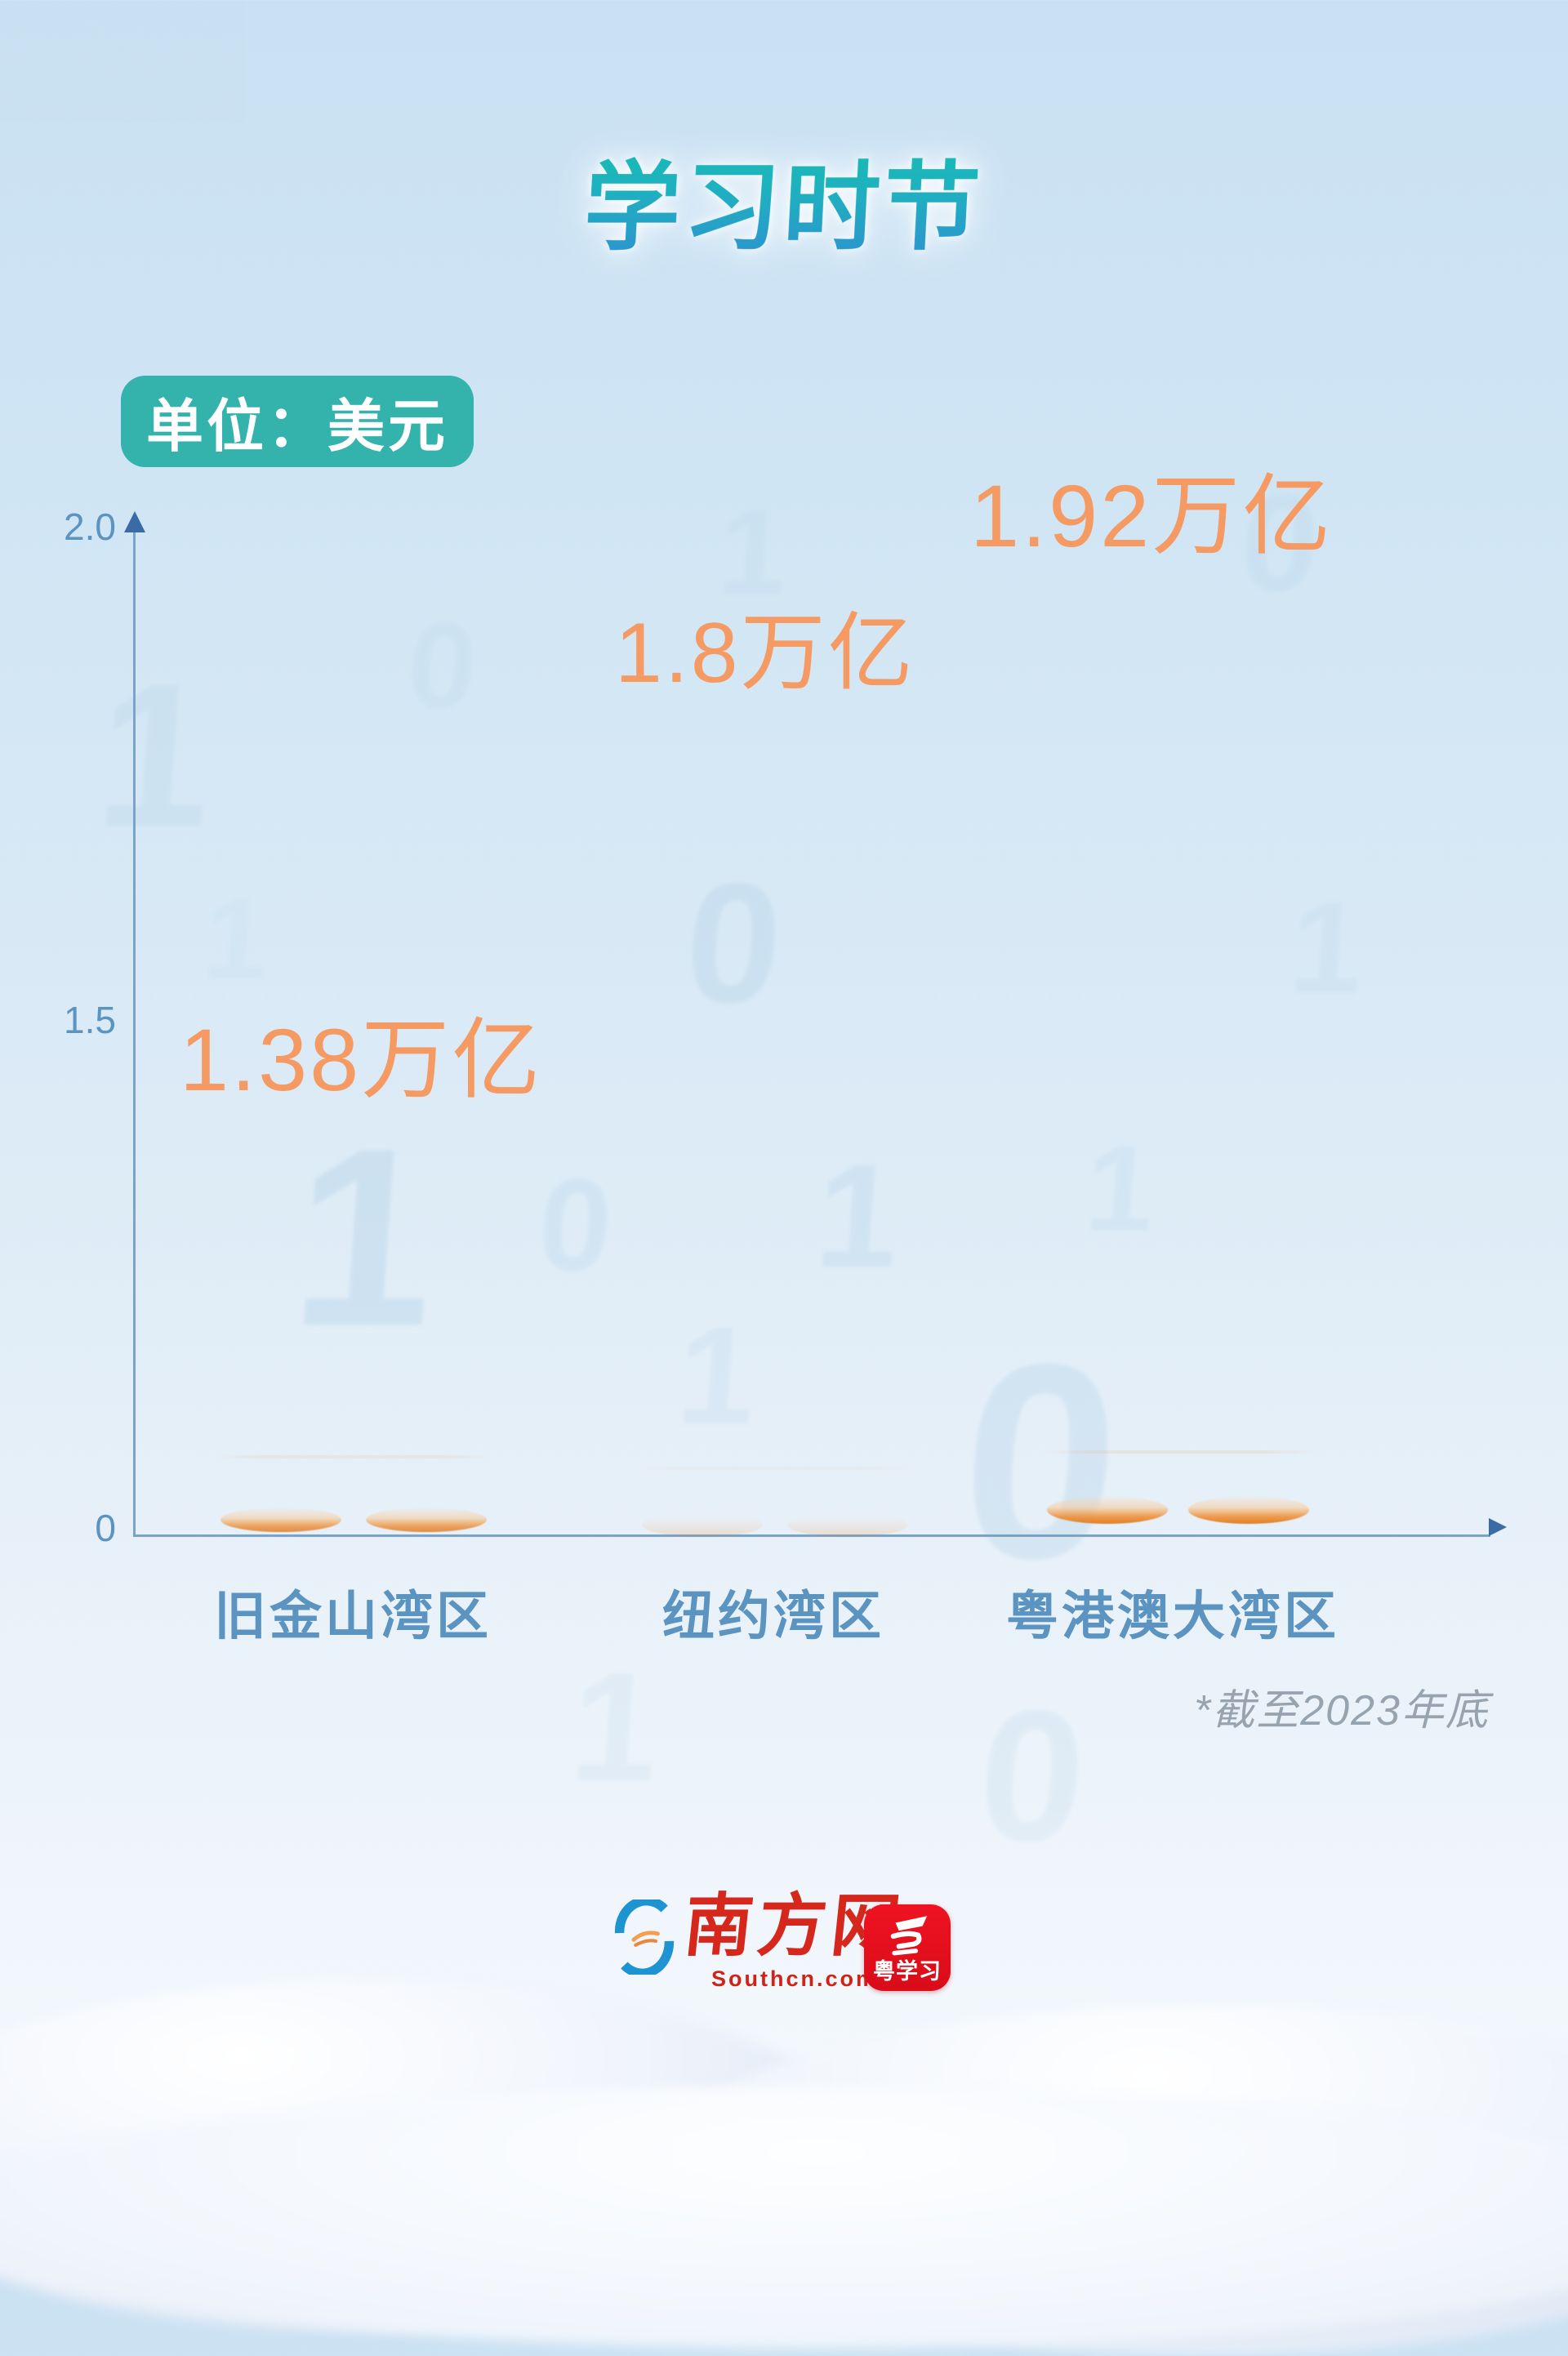 The width and height of the screenshot is (1568, 2356). I want to click on southcn-domain: Southcn.com, so click(795, 1979).